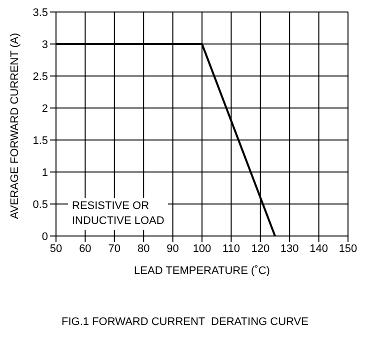 This screenshot has width=370, height=340. What do you see at coordinates (202, 248) in the screenshot?
I see `x-tick-label: 100` at bounding box center [202, 248].